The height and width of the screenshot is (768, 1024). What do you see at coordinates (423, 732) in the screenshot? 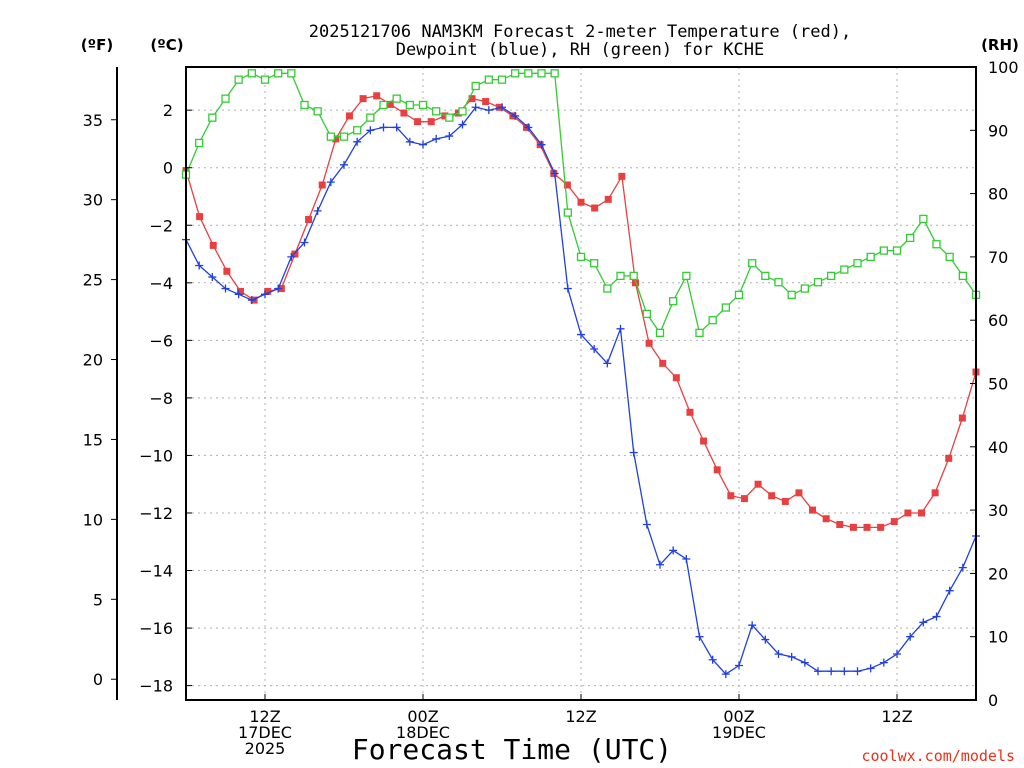
I see `time-tick-label: 18DEC` at bounding box center [423, 732].